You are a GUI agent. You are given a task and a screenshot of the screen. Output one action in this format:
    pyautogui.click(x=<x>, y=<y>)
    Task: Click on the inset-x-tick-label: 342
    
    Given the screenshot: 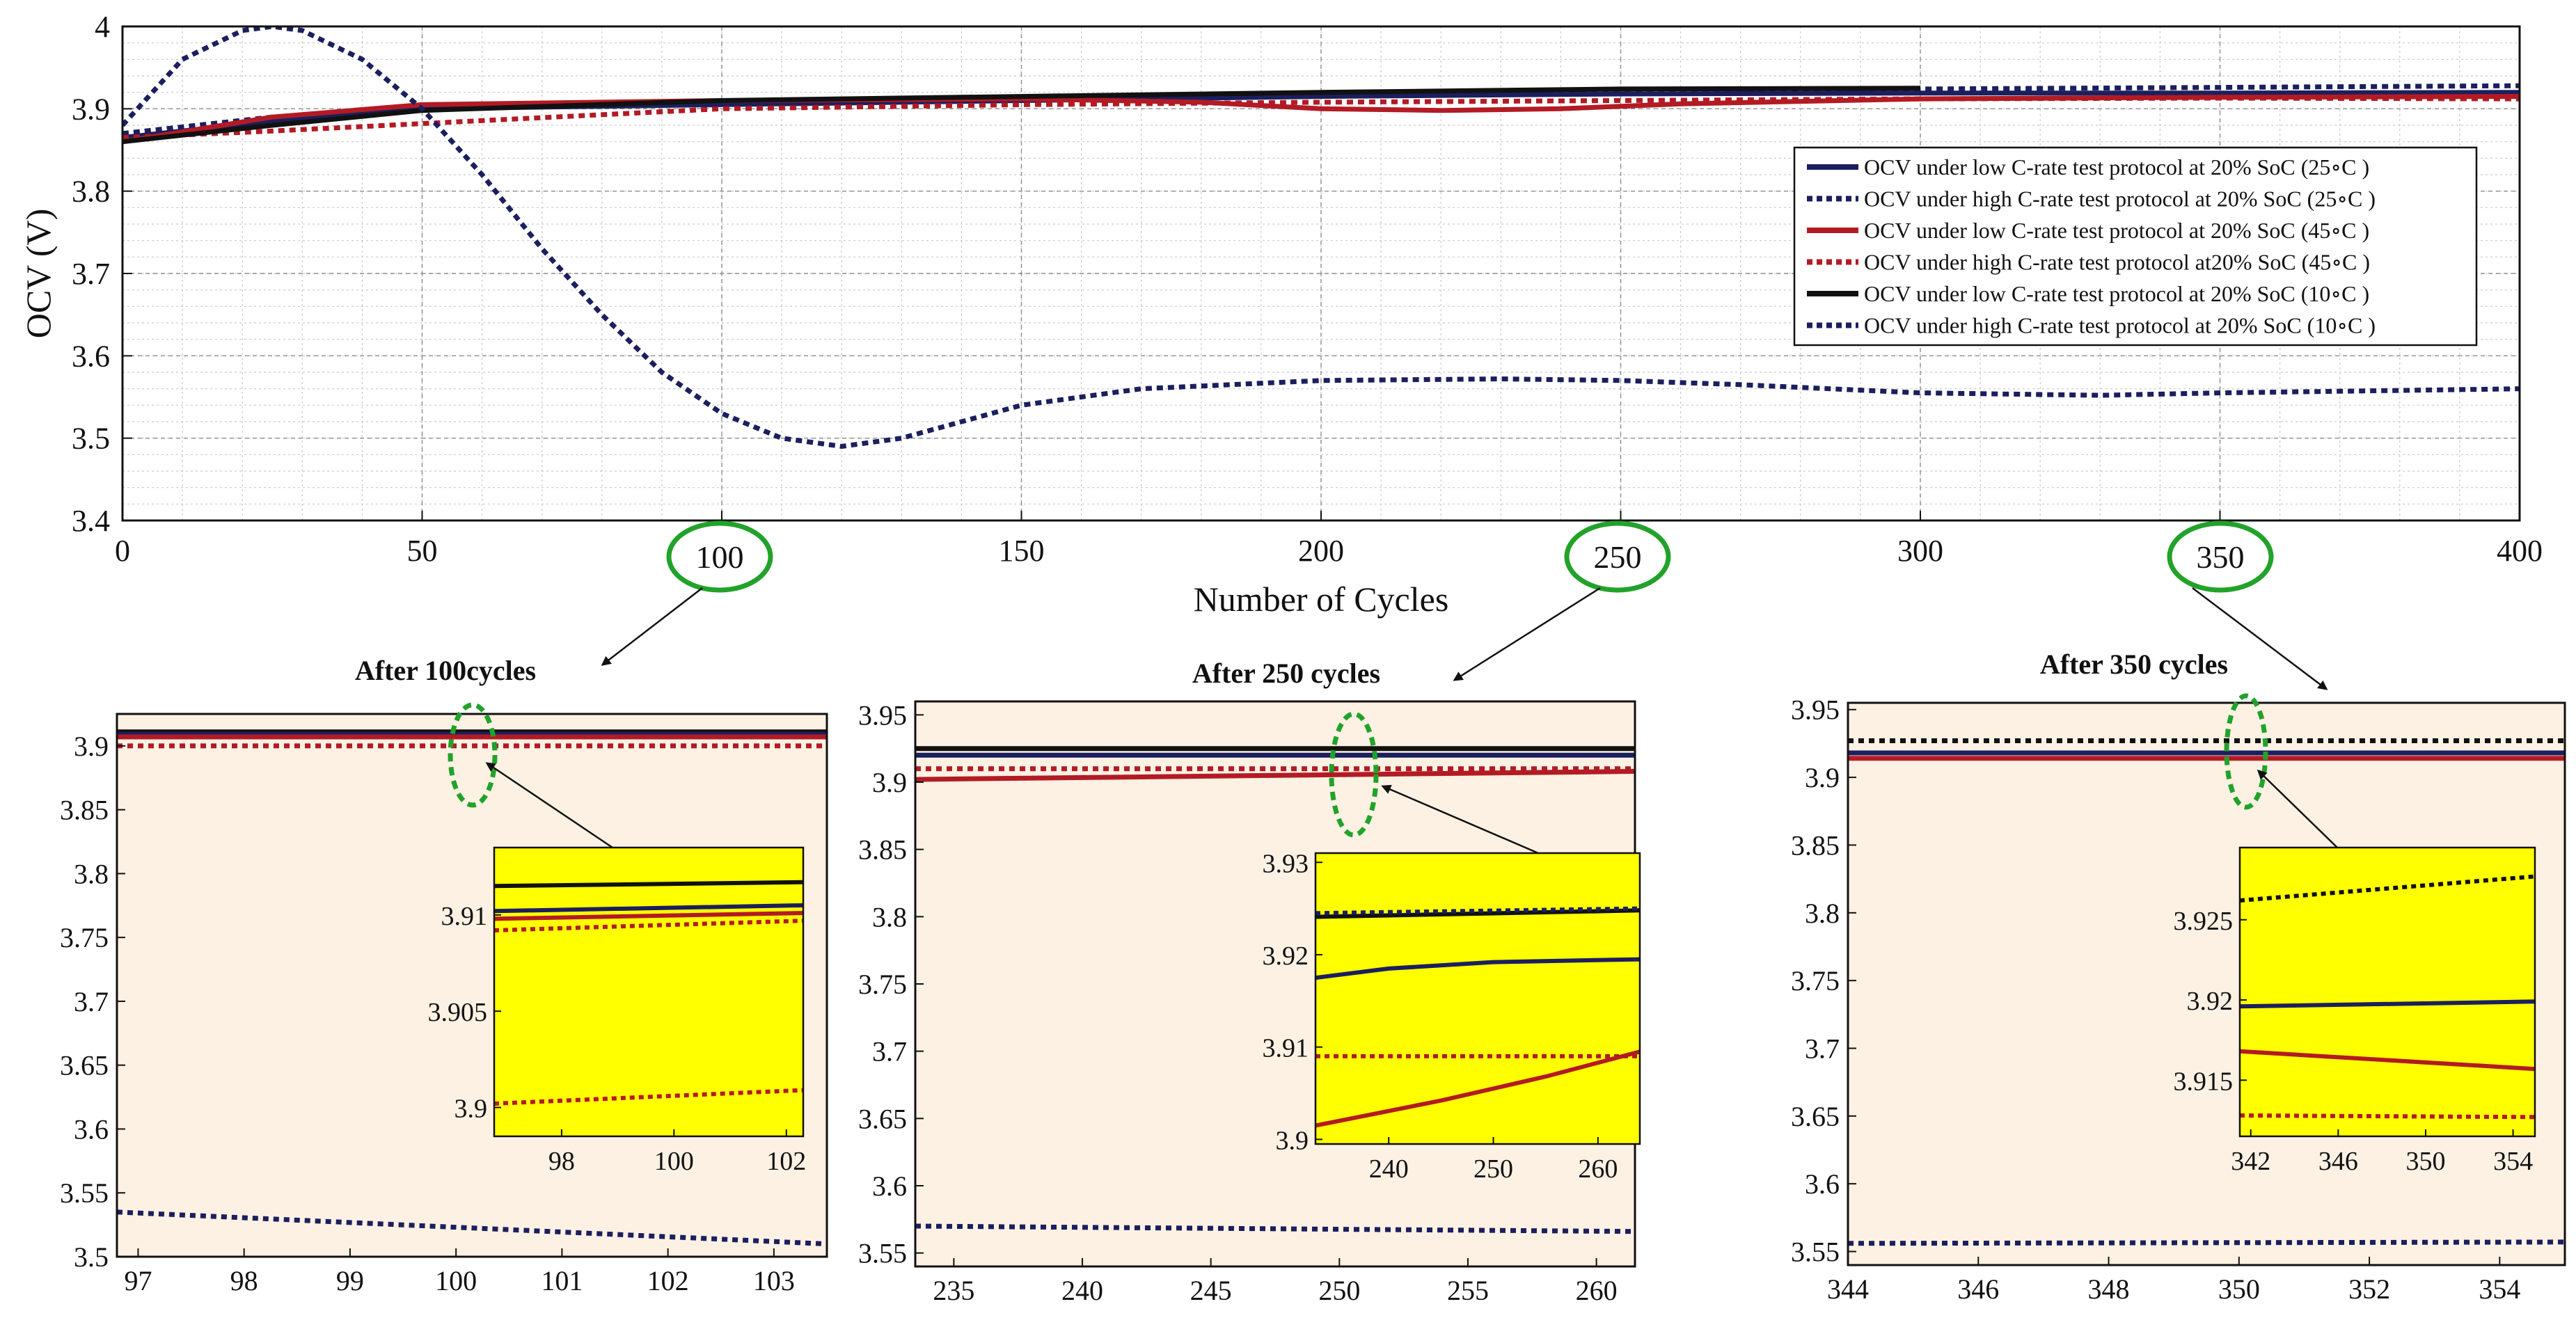 What is the action you would take?
    pyautogui.click(x=2250, y=1161)
    